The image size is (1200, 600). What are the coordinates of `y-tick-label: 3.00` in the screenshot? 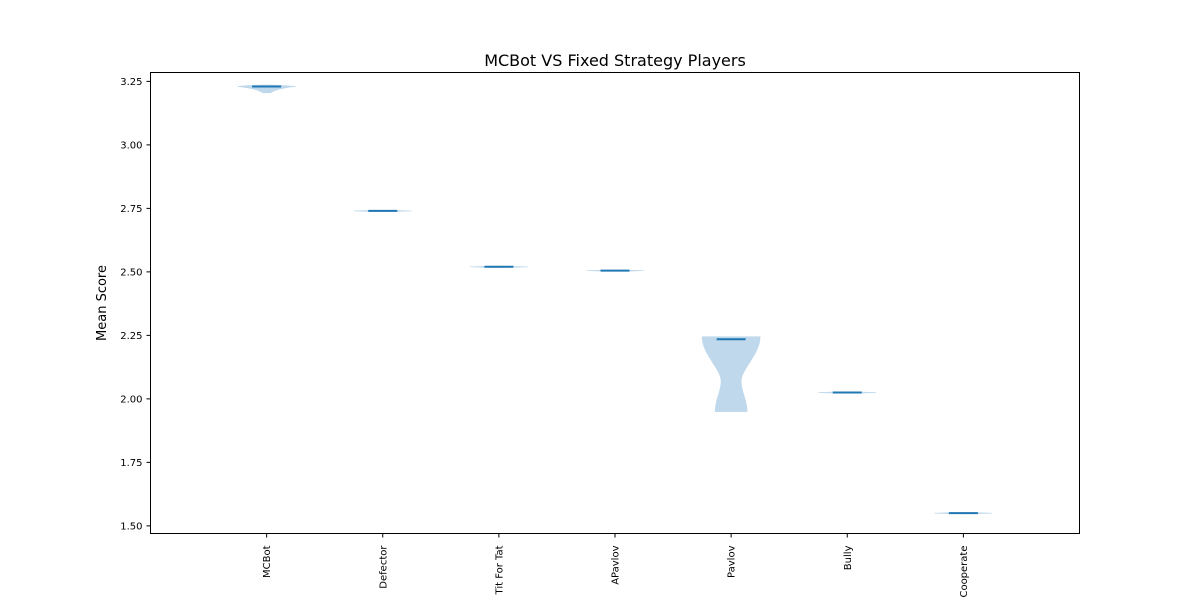 It's located at (131, 145).